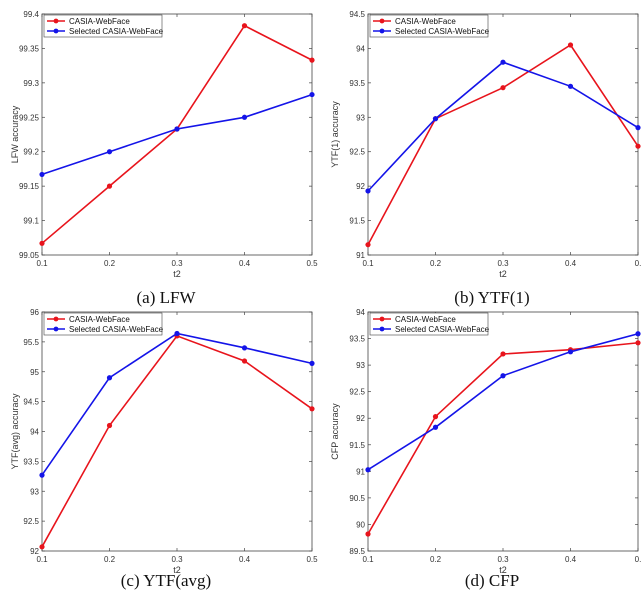 This screenshot has height=594, width=641. What do you see at coordinates (357, 551) in the screenshot?
I see `y-tick-label: 89.5` at bounding box center [357, 551].